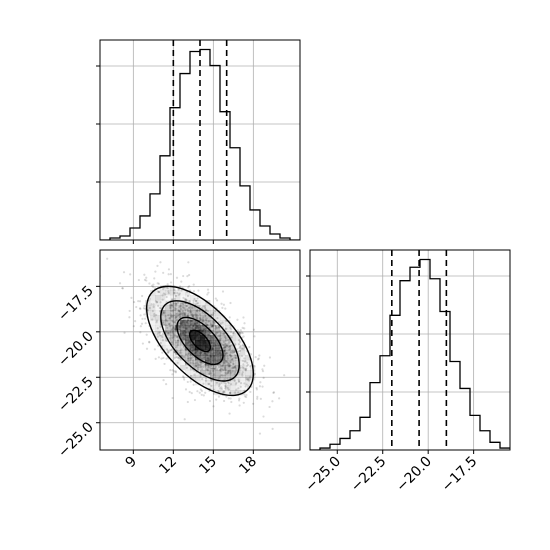 The image size is (550, 550). I want to click on contour-line, so click(200, 341).